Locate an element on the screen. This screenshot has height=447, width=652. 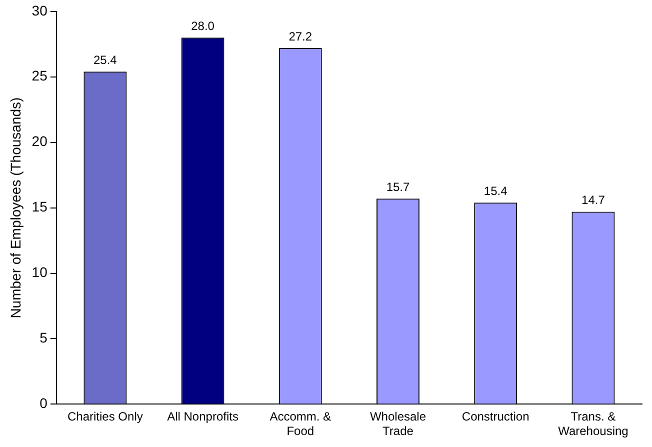
y-tick-label: 0 is located at coordinates (44, 403).